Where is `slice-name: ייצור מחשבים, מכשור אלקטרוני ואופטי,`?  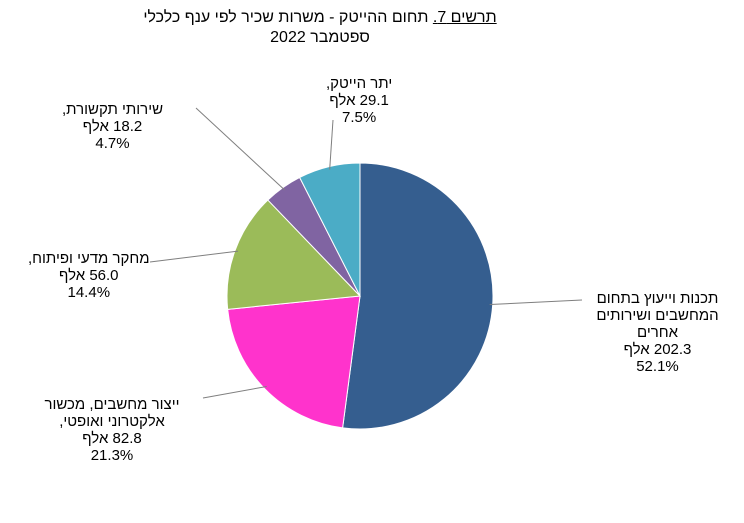
slice-name: ייצור מחשבים, מכשור אלקטרוני ואופטי, is located at coordinates (112, 413).